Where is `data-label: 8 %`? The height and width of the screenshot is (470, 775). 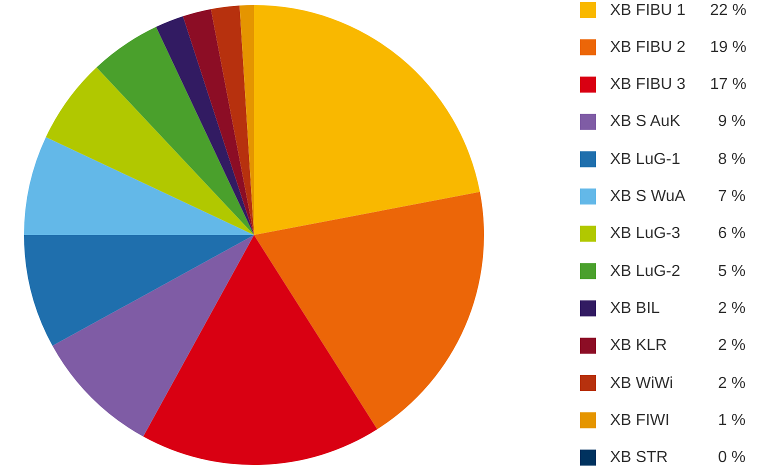 data-label: 8 % is located at coordinates (732, 159).